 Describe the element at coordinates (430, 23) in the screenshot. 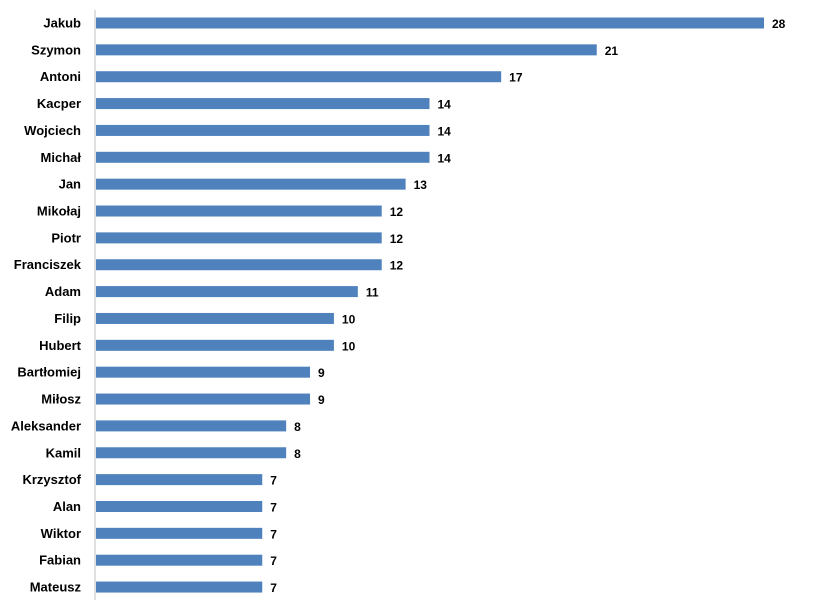

I see `bar-jakub` at that location.